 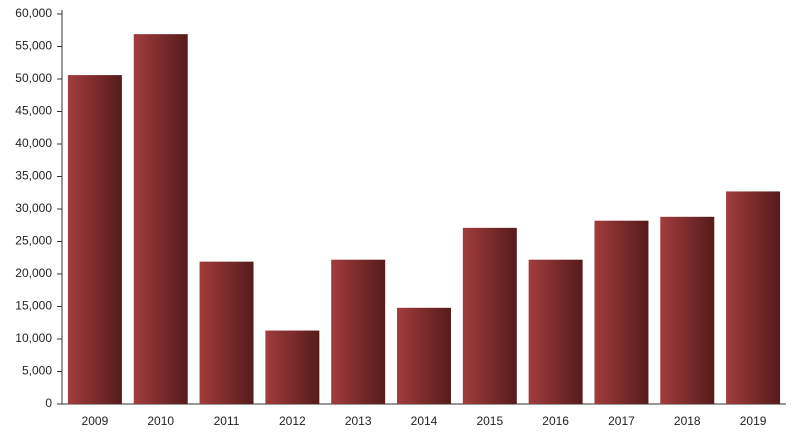 What do you see at coordinates (621, 421) in the screenshot?
I see `x-tick-label: 2017` at bounding box center [621, 421].